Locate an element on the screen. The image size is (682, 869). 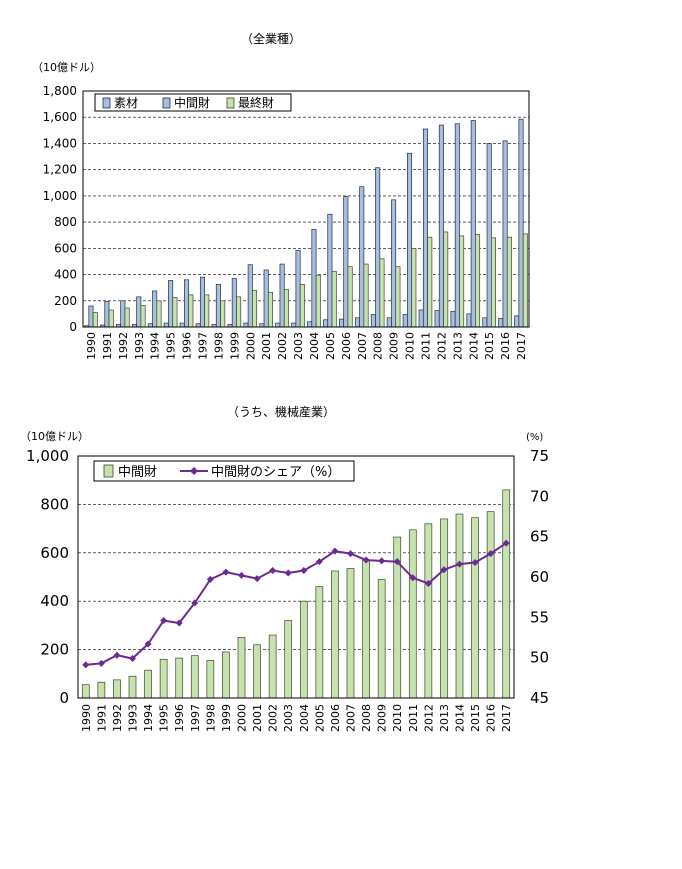
chart2-x-tick-label: 2016 is located at coordinates (491, 718).